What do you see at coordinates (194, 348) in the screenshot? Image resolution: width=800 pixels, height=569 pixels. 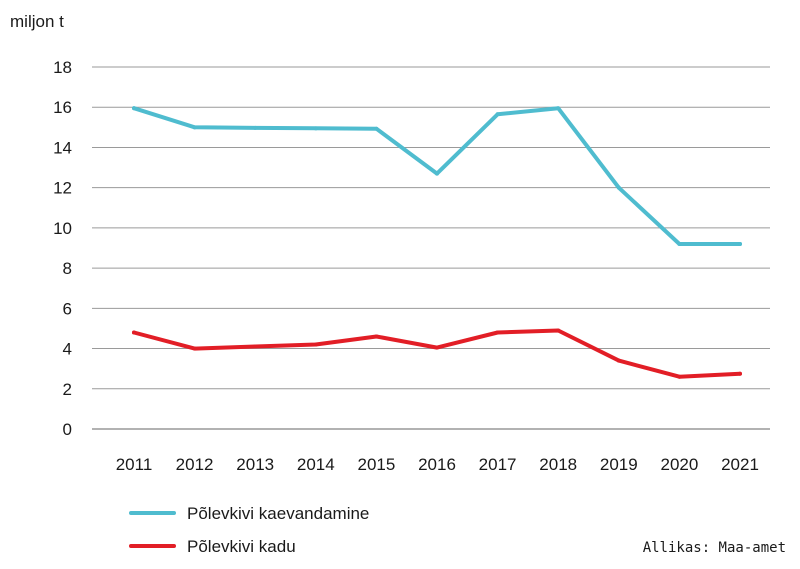 I see `data-point-kadu-2012` at bounding box center [194, 348].